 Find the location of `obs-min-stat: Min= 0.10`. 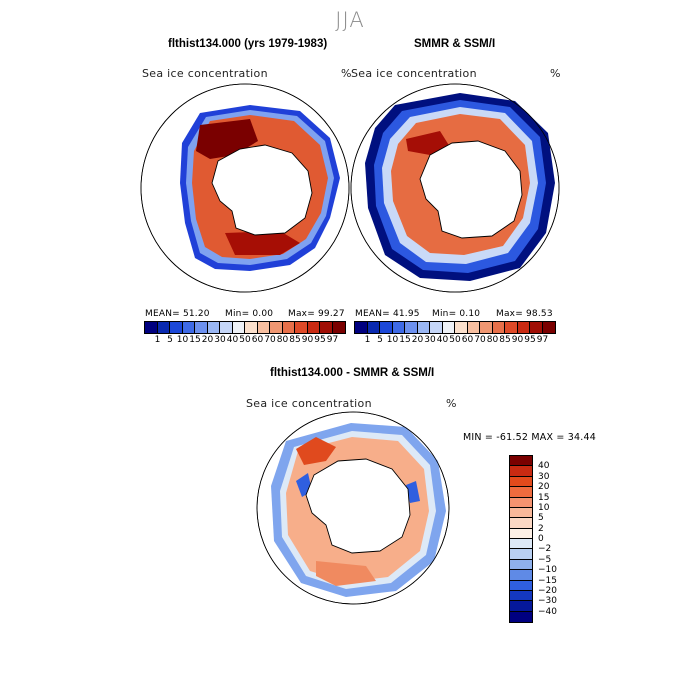

obs-min-stat: Min= 0.10 is located at coordinates (456, 314).